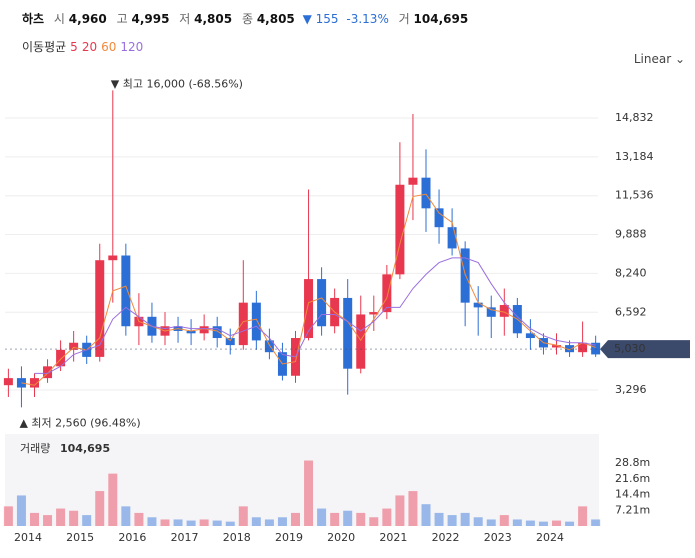 The image size is (695, 558). What do you see at coordinates (150, 19) in the screenshot?
I see `value: 4,995` at bounding box center [150, 19].